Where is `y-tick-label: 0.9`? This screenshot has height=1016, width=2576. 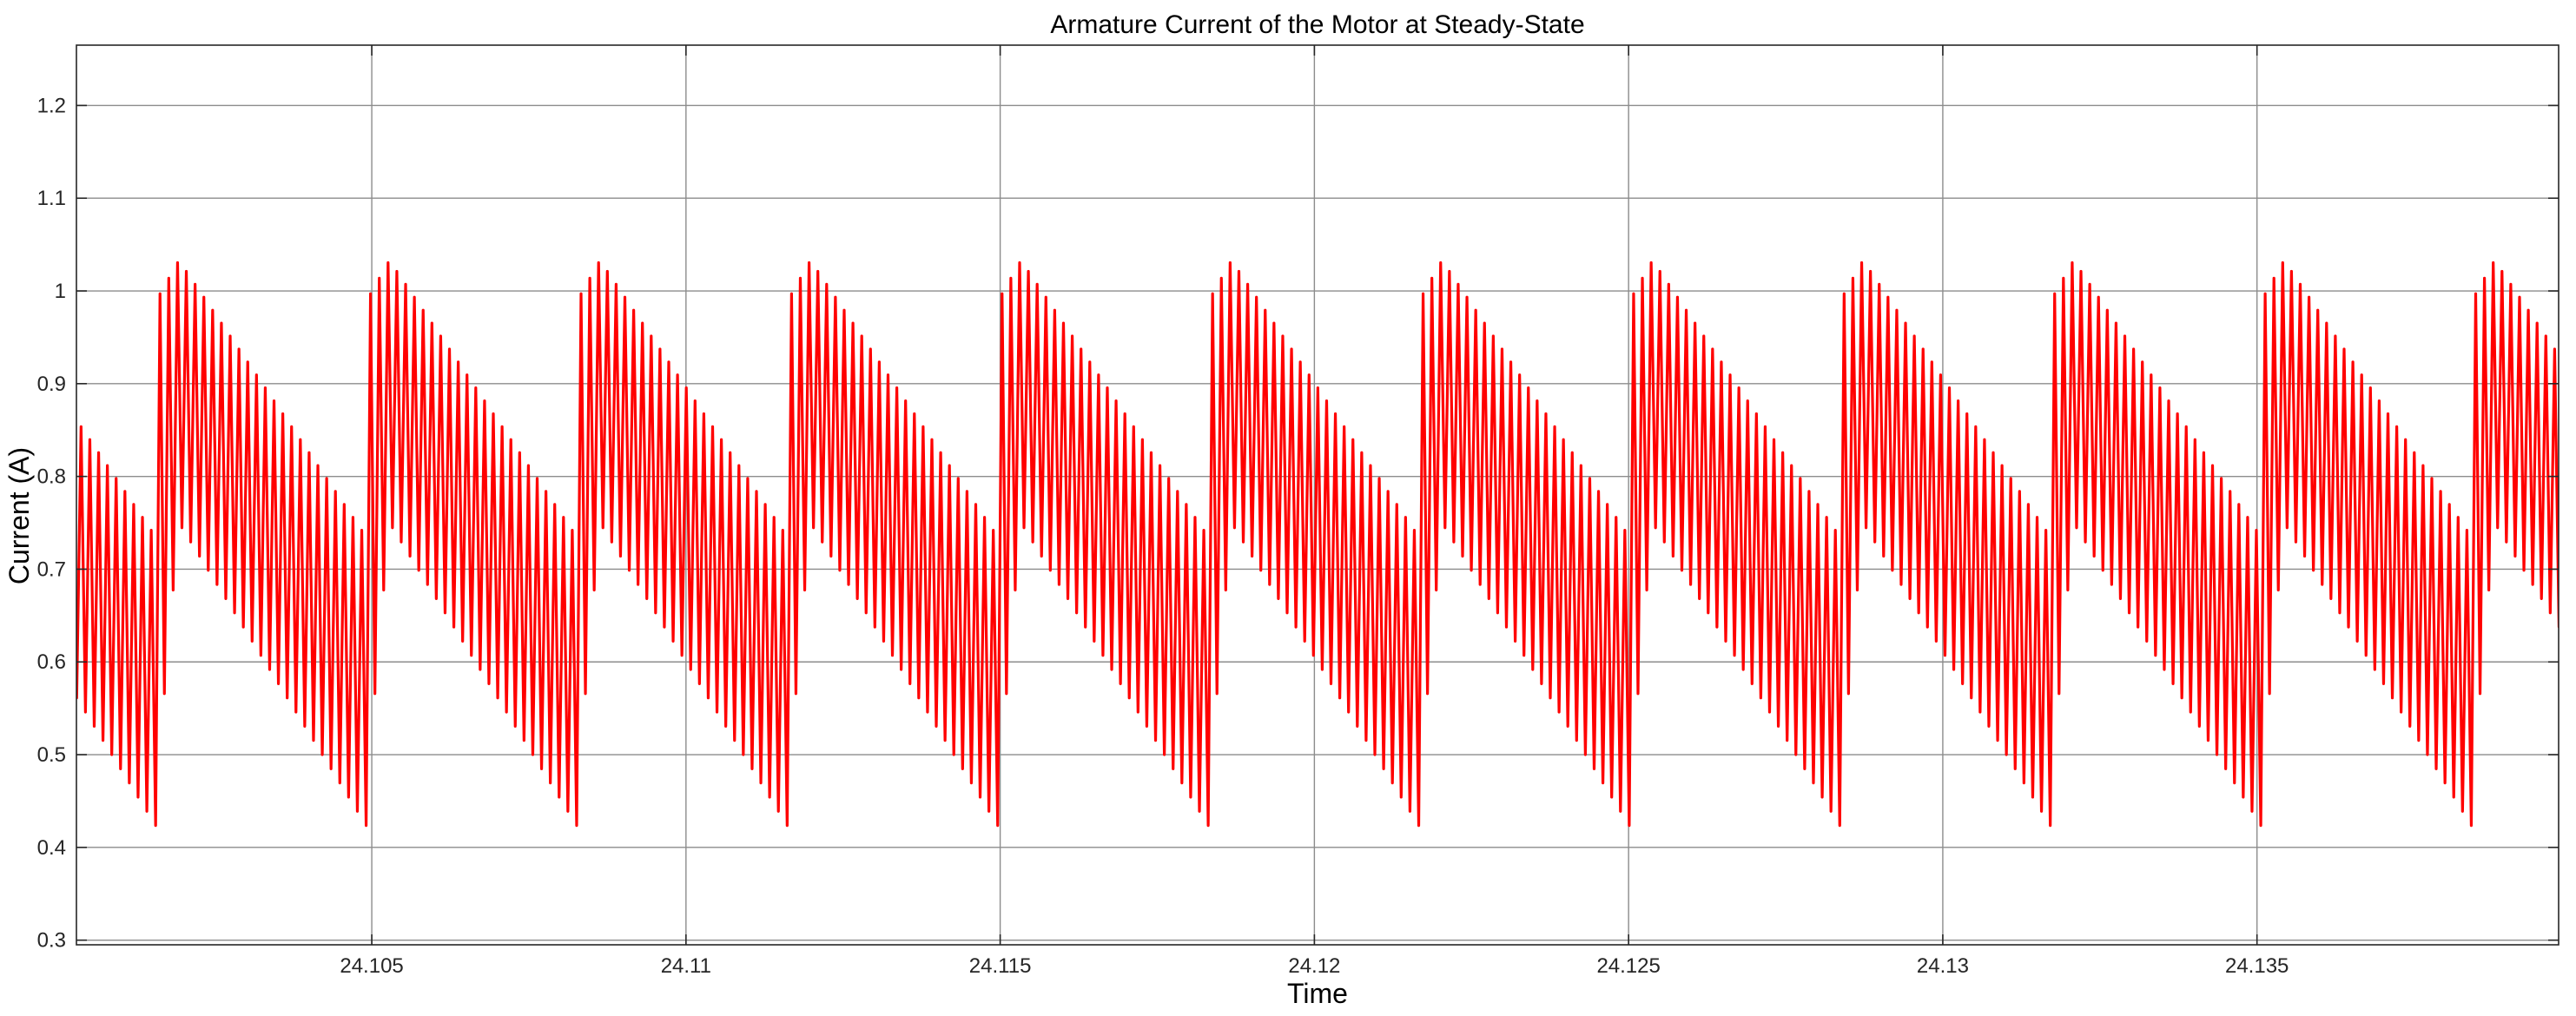 y-tick-label: 0.9 is located at coordinates (52, 384).